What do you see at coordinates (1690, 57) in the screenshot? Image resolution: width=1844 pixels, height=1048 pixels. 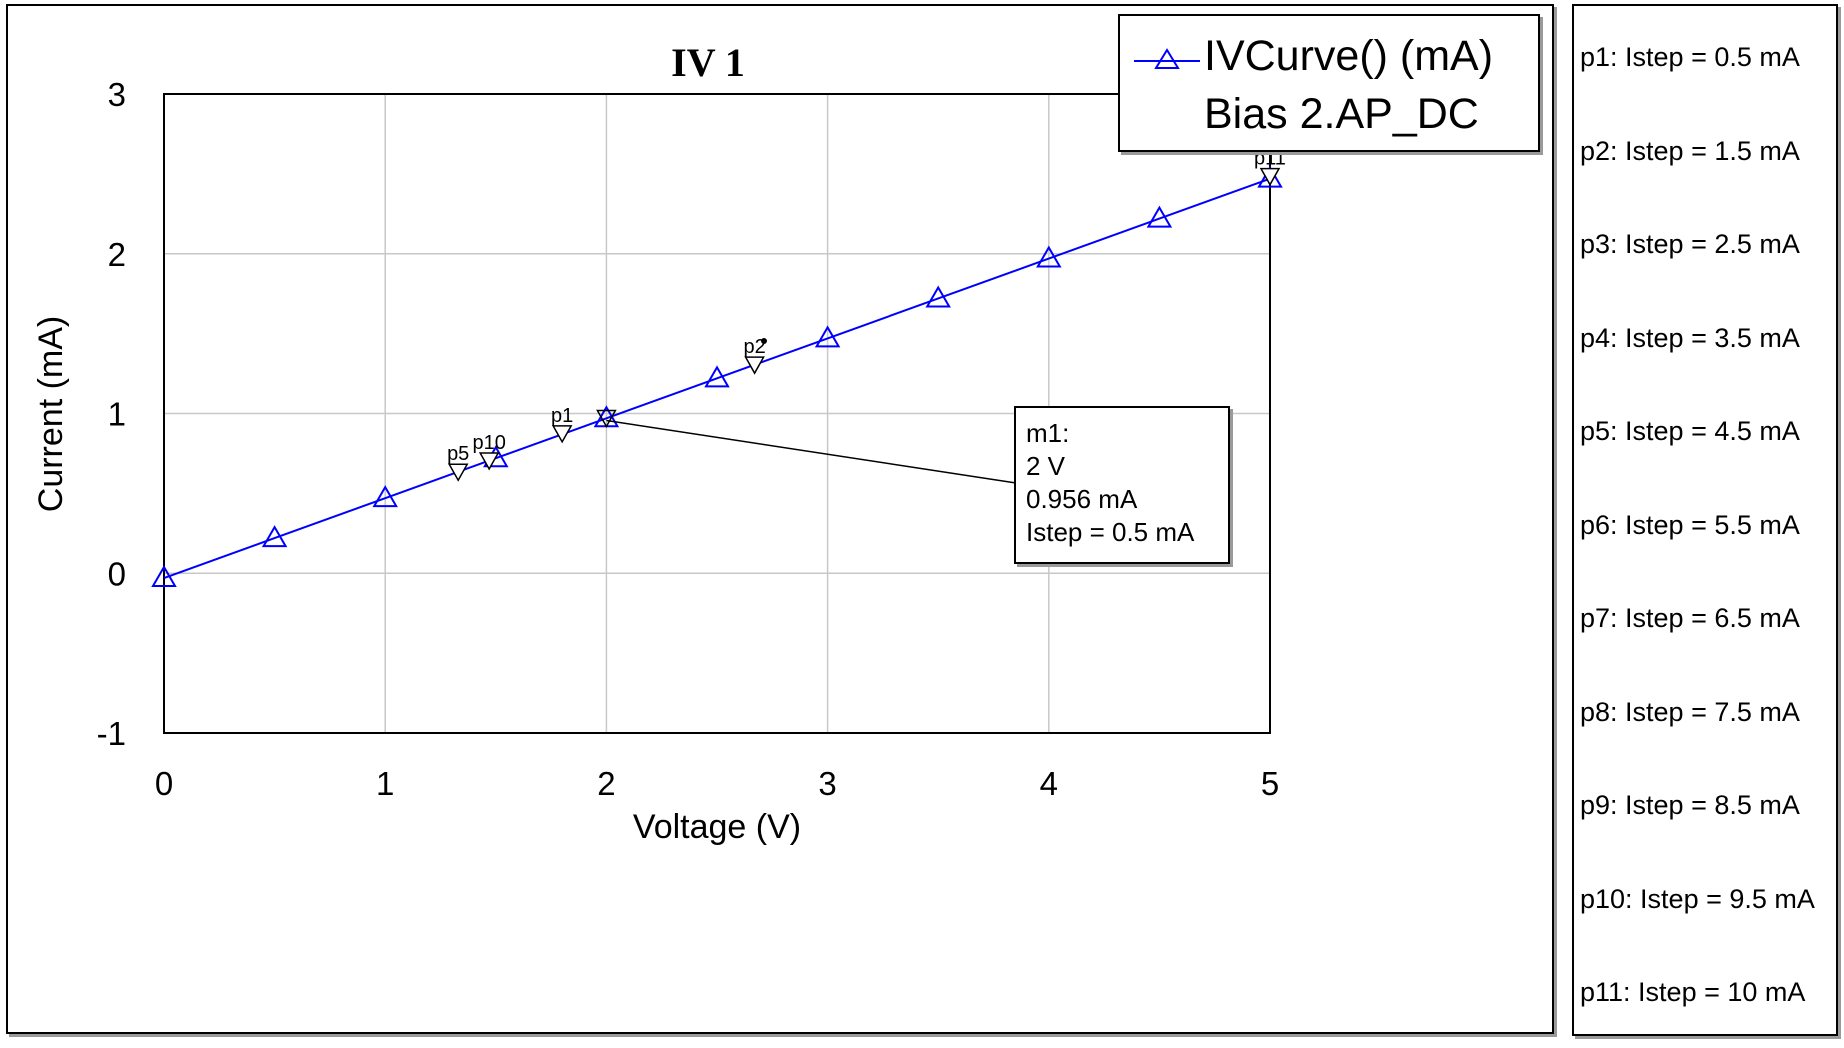 I see `marker-list-item: p1: Istep = 0.5 mA` at bounding box center [1690, 57].